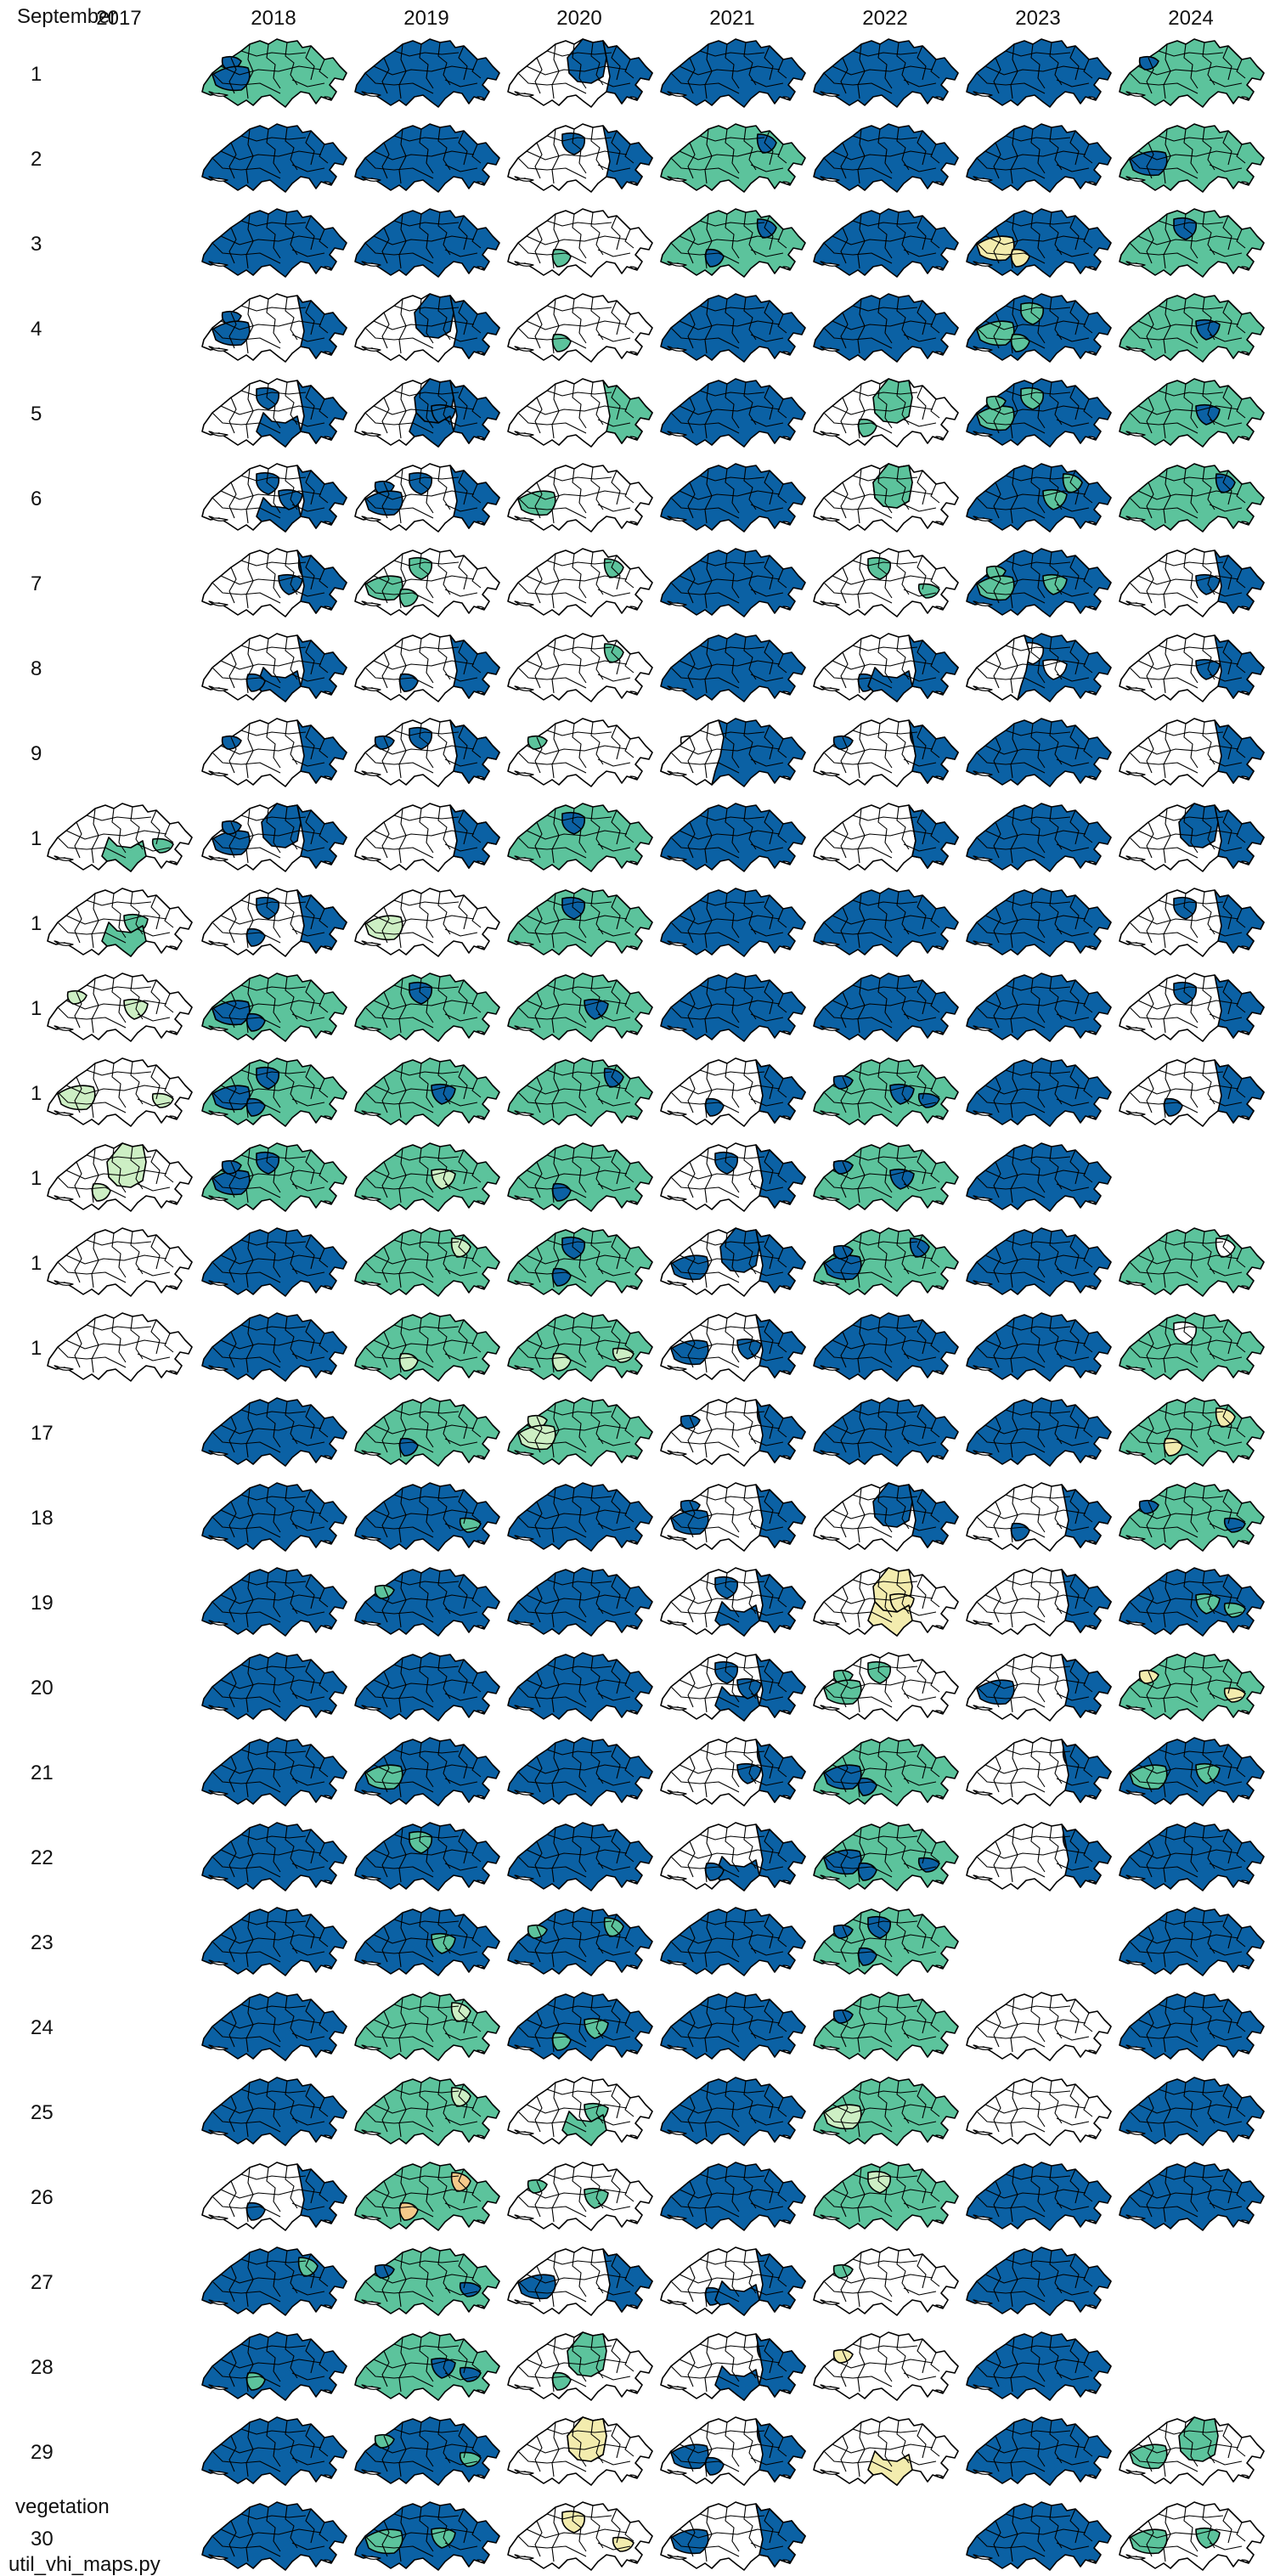  Describe the element at coordinates (36, 668) in the screenshot. I see `day-label: 8` at that location.